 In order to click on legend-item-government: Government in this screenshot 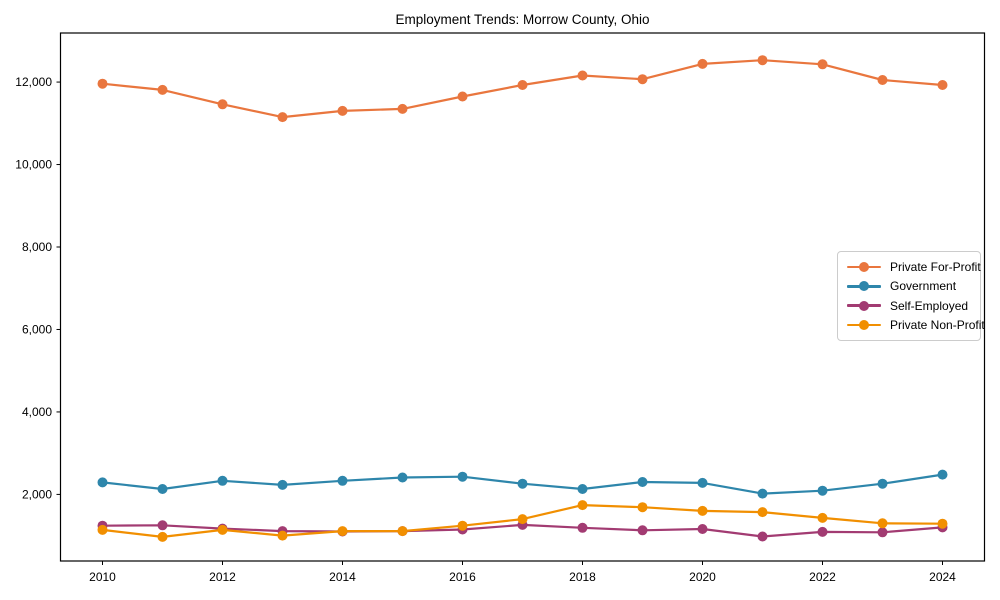, I will do `click(909, 286)`.